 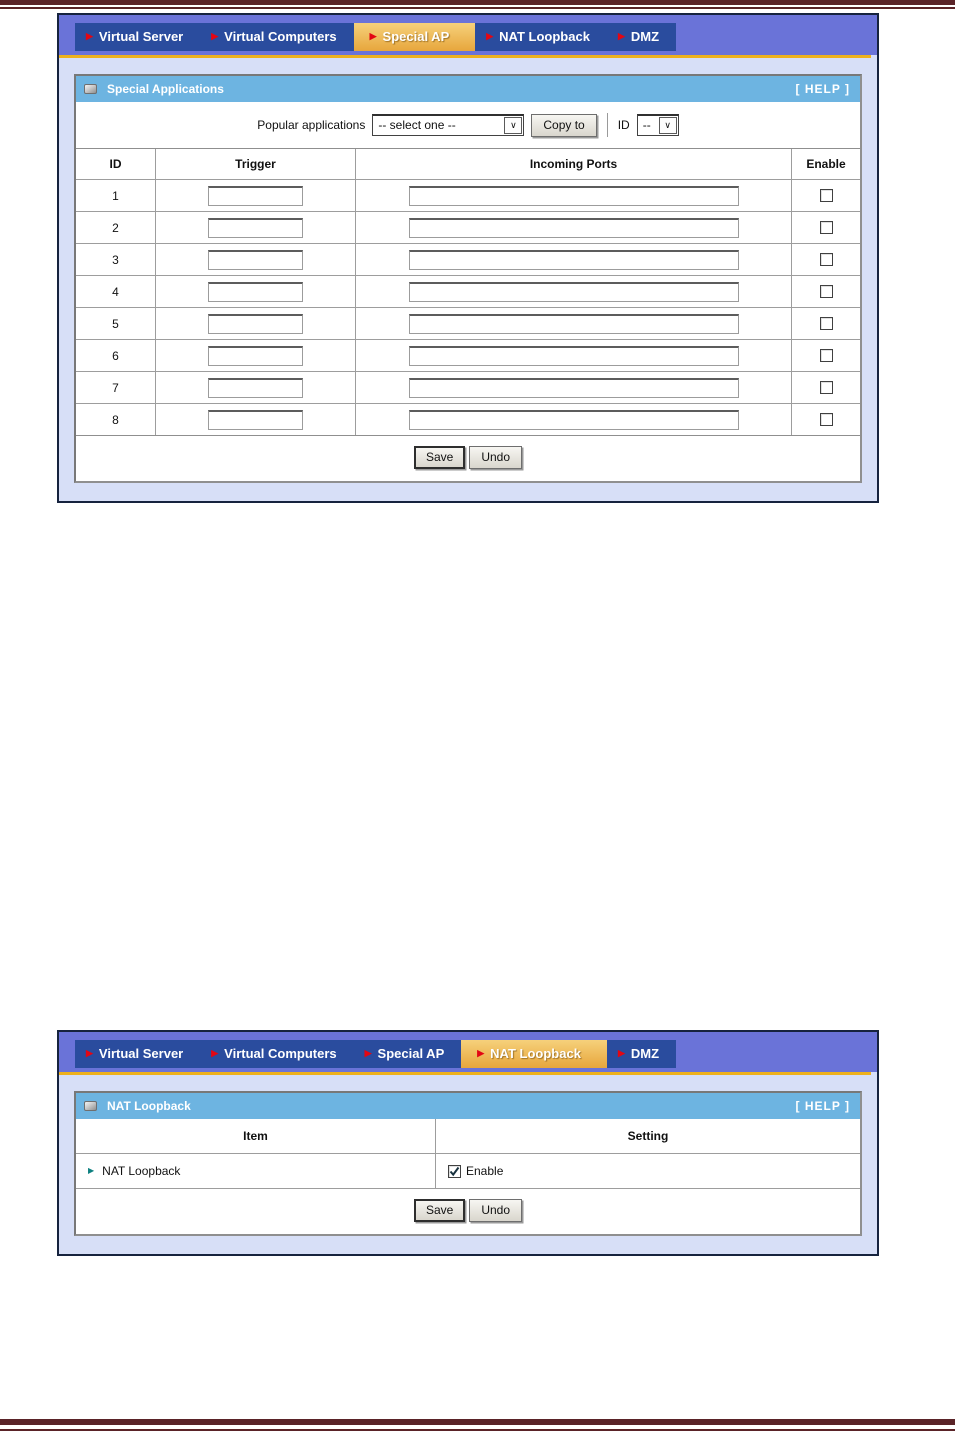 What do you see at coordinates (116, 291) in the screenshot?
I see `row-id: 4` at bounding box center [116, 291].